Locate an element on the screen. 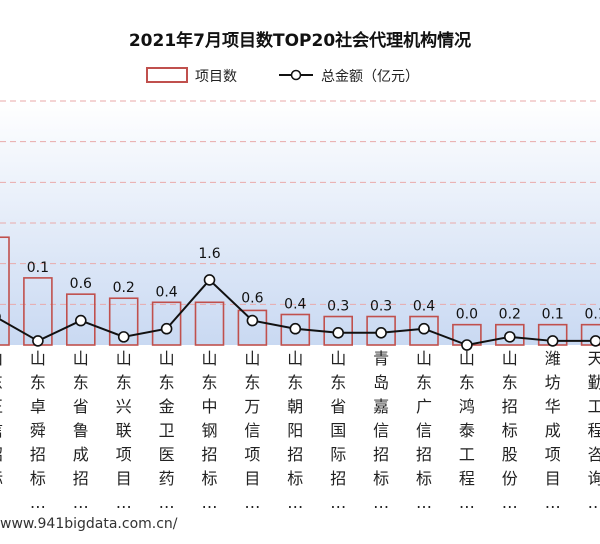  category-label-char: 卓 is located at coordinates (38, 406).